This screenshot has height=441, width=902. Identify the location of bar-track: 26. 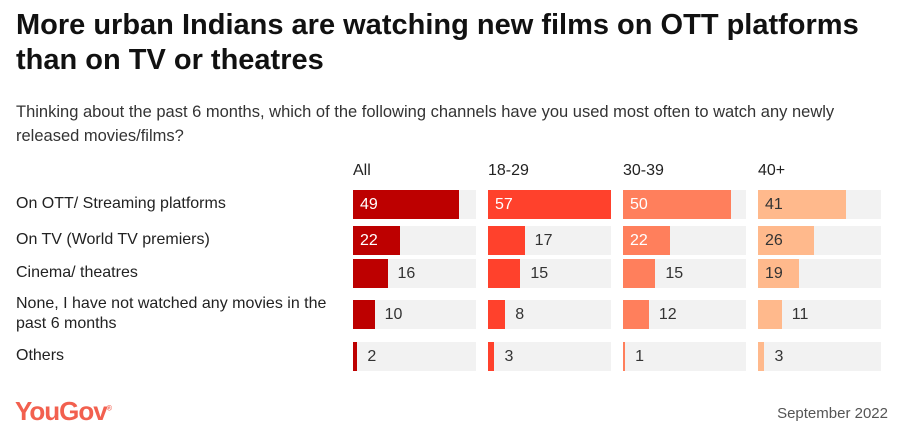
(819, 240).